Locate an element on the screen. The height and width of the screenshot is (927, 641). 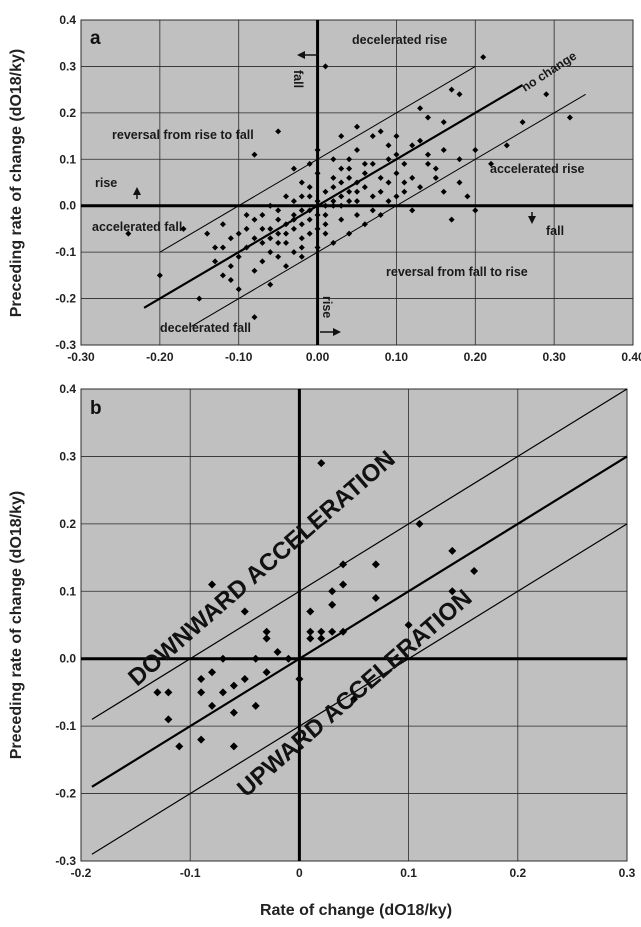
anno-decelerated-fall: decelerated fall is located at coordinates (205, 328).